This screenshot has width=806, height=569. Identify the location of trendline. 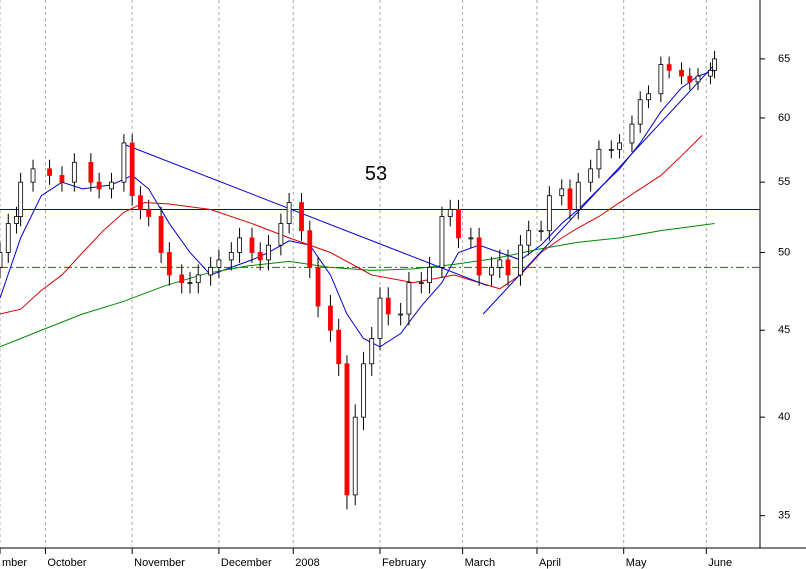
(305, 215).